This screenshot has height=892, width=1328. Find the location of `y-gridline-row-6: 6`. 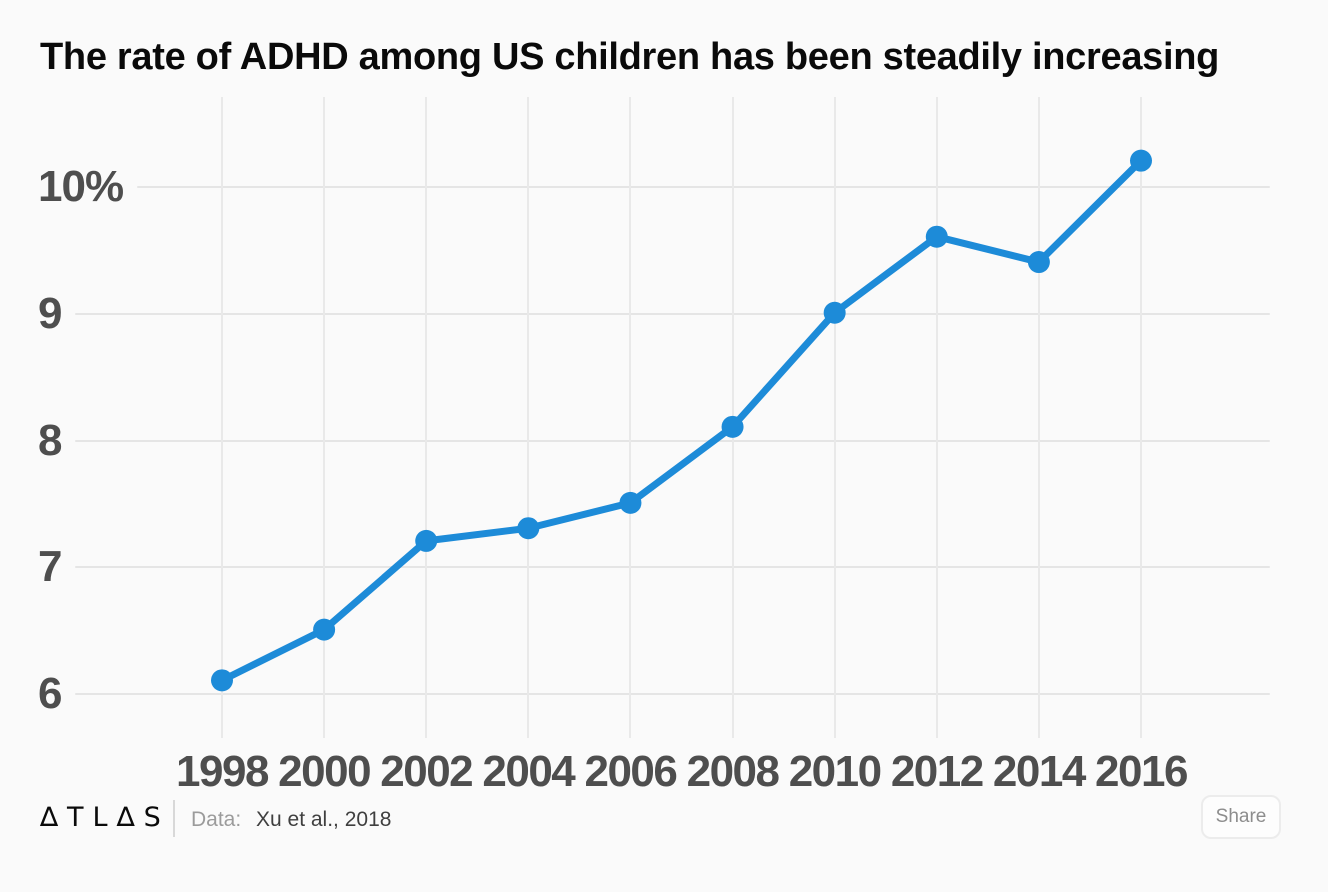

y-gridline-row-6: 6 is located at coordinates (635, 694).